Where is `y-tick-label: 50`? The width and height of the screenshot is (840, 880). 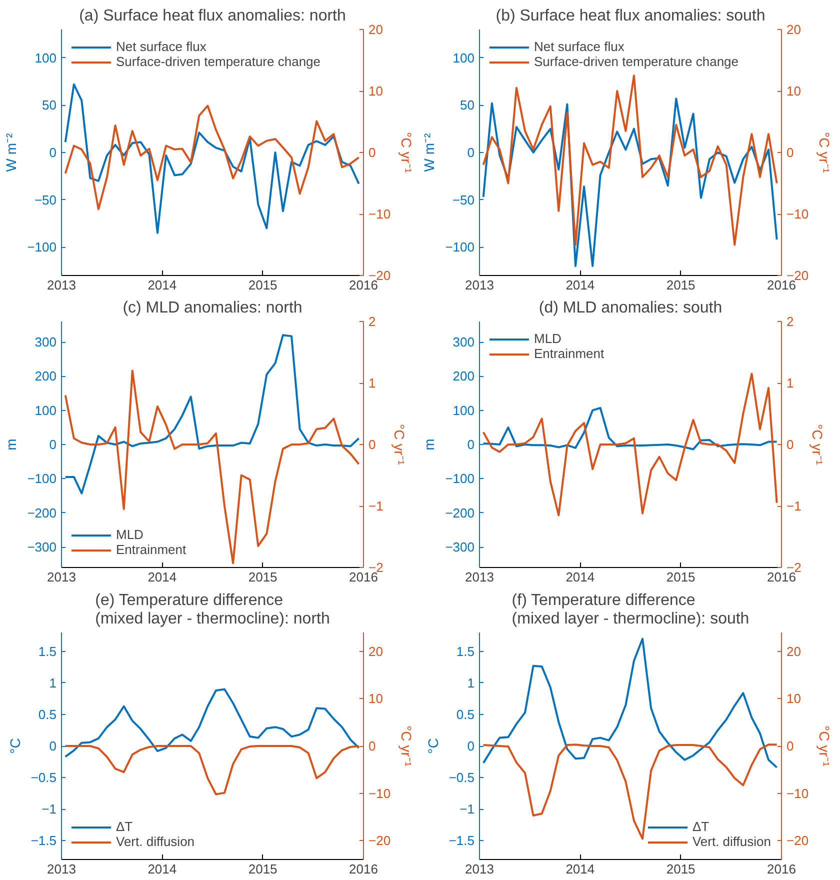 y-tick-label: 50 is located at coordinates (467, 105).